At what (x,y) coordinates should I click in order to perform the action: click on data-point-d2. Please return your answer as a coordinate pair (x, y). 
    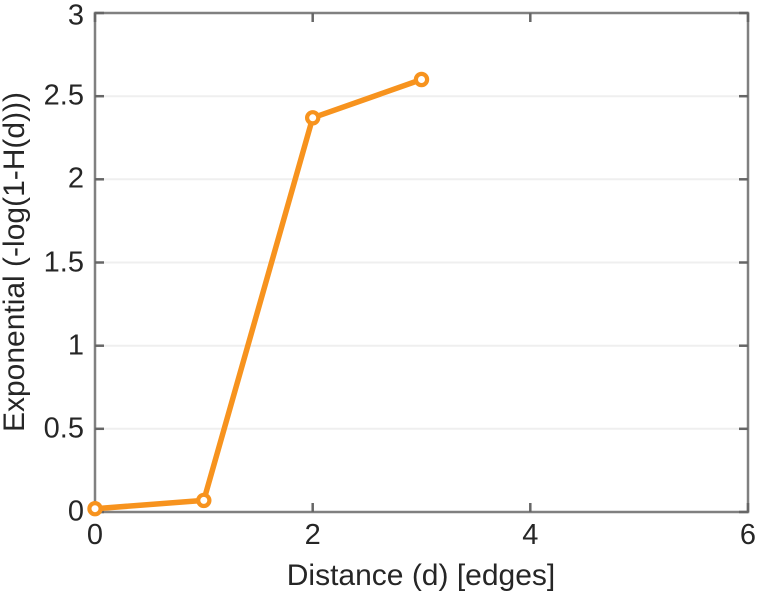
    Looking at the image, I should click on (313, 118).